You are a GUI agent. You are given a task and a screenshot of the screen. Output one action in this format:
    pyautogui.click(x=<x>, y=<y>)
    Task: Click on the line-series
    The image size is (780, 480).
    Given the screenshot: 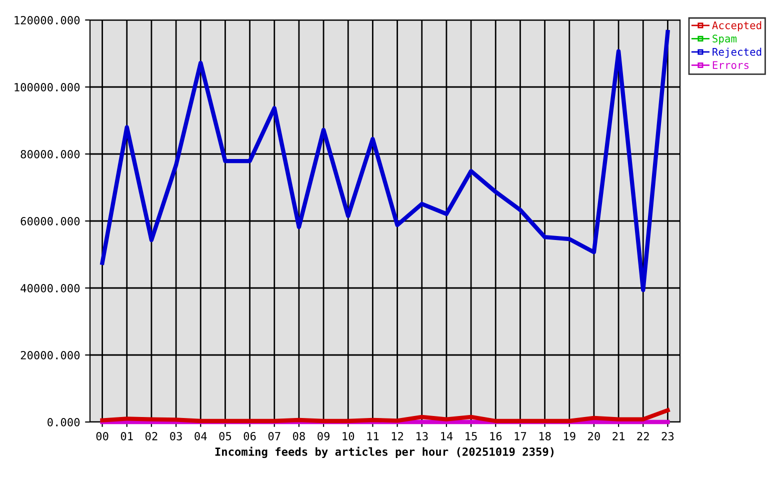 What is the action you would take?
    pyautogui.click(x=385, y=416)
    